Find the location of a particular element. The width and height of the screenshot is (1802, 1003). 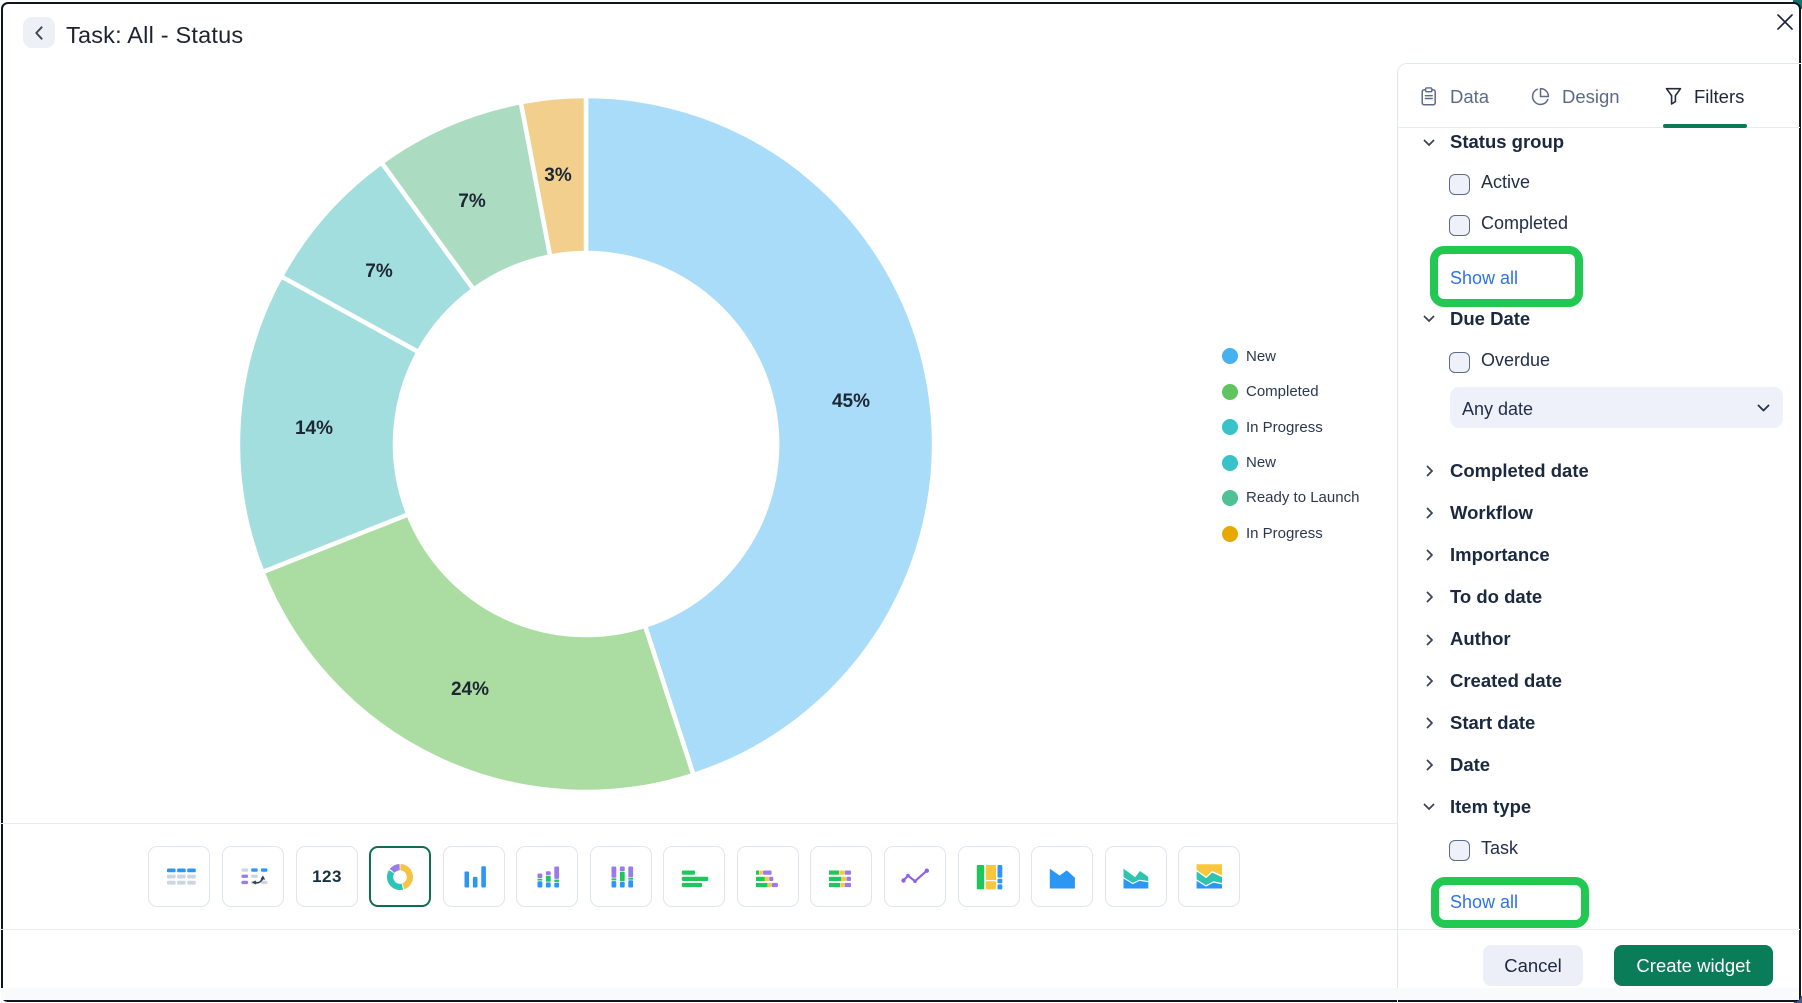

svg-text: 14% is located at coordinates (314, 428).